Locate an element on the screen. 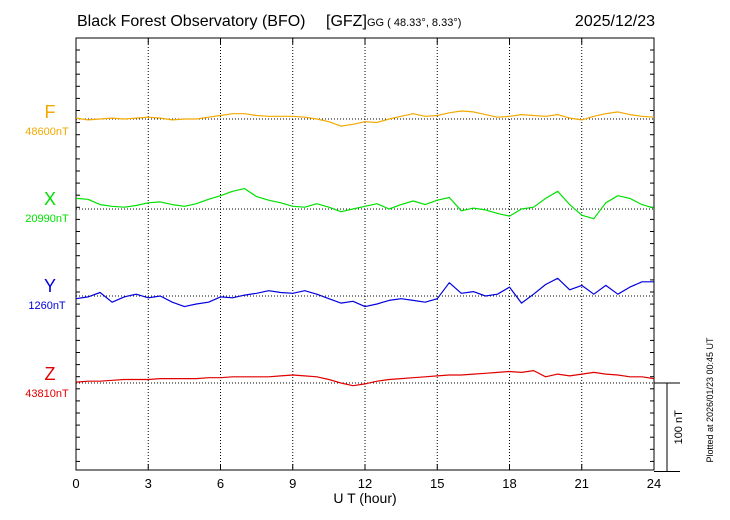 The image size is (730, 520). component-name-Y: Y is located at coordinates (50, 286).